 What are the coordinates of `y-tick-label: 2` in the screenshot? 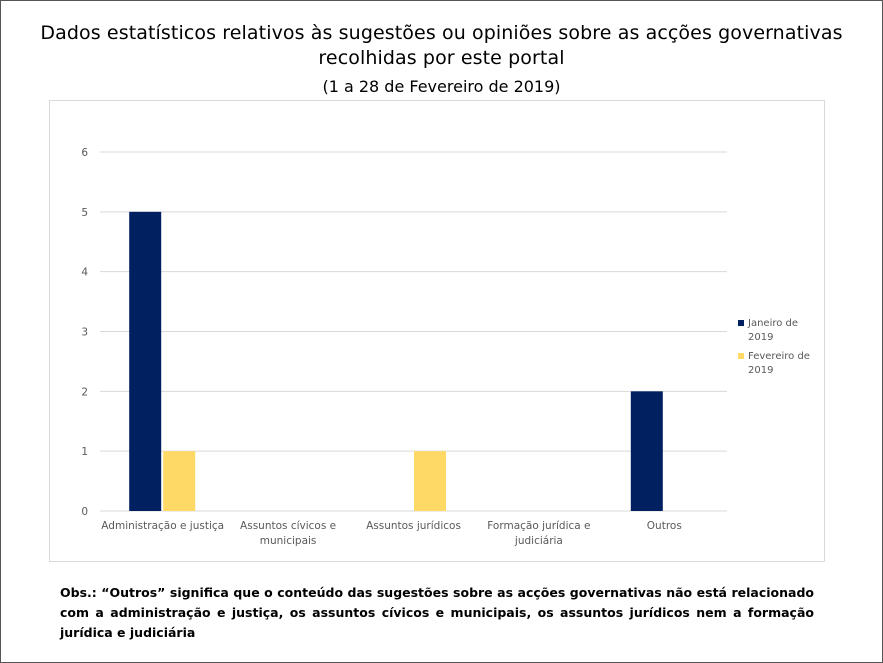 It's located at (84, 392).